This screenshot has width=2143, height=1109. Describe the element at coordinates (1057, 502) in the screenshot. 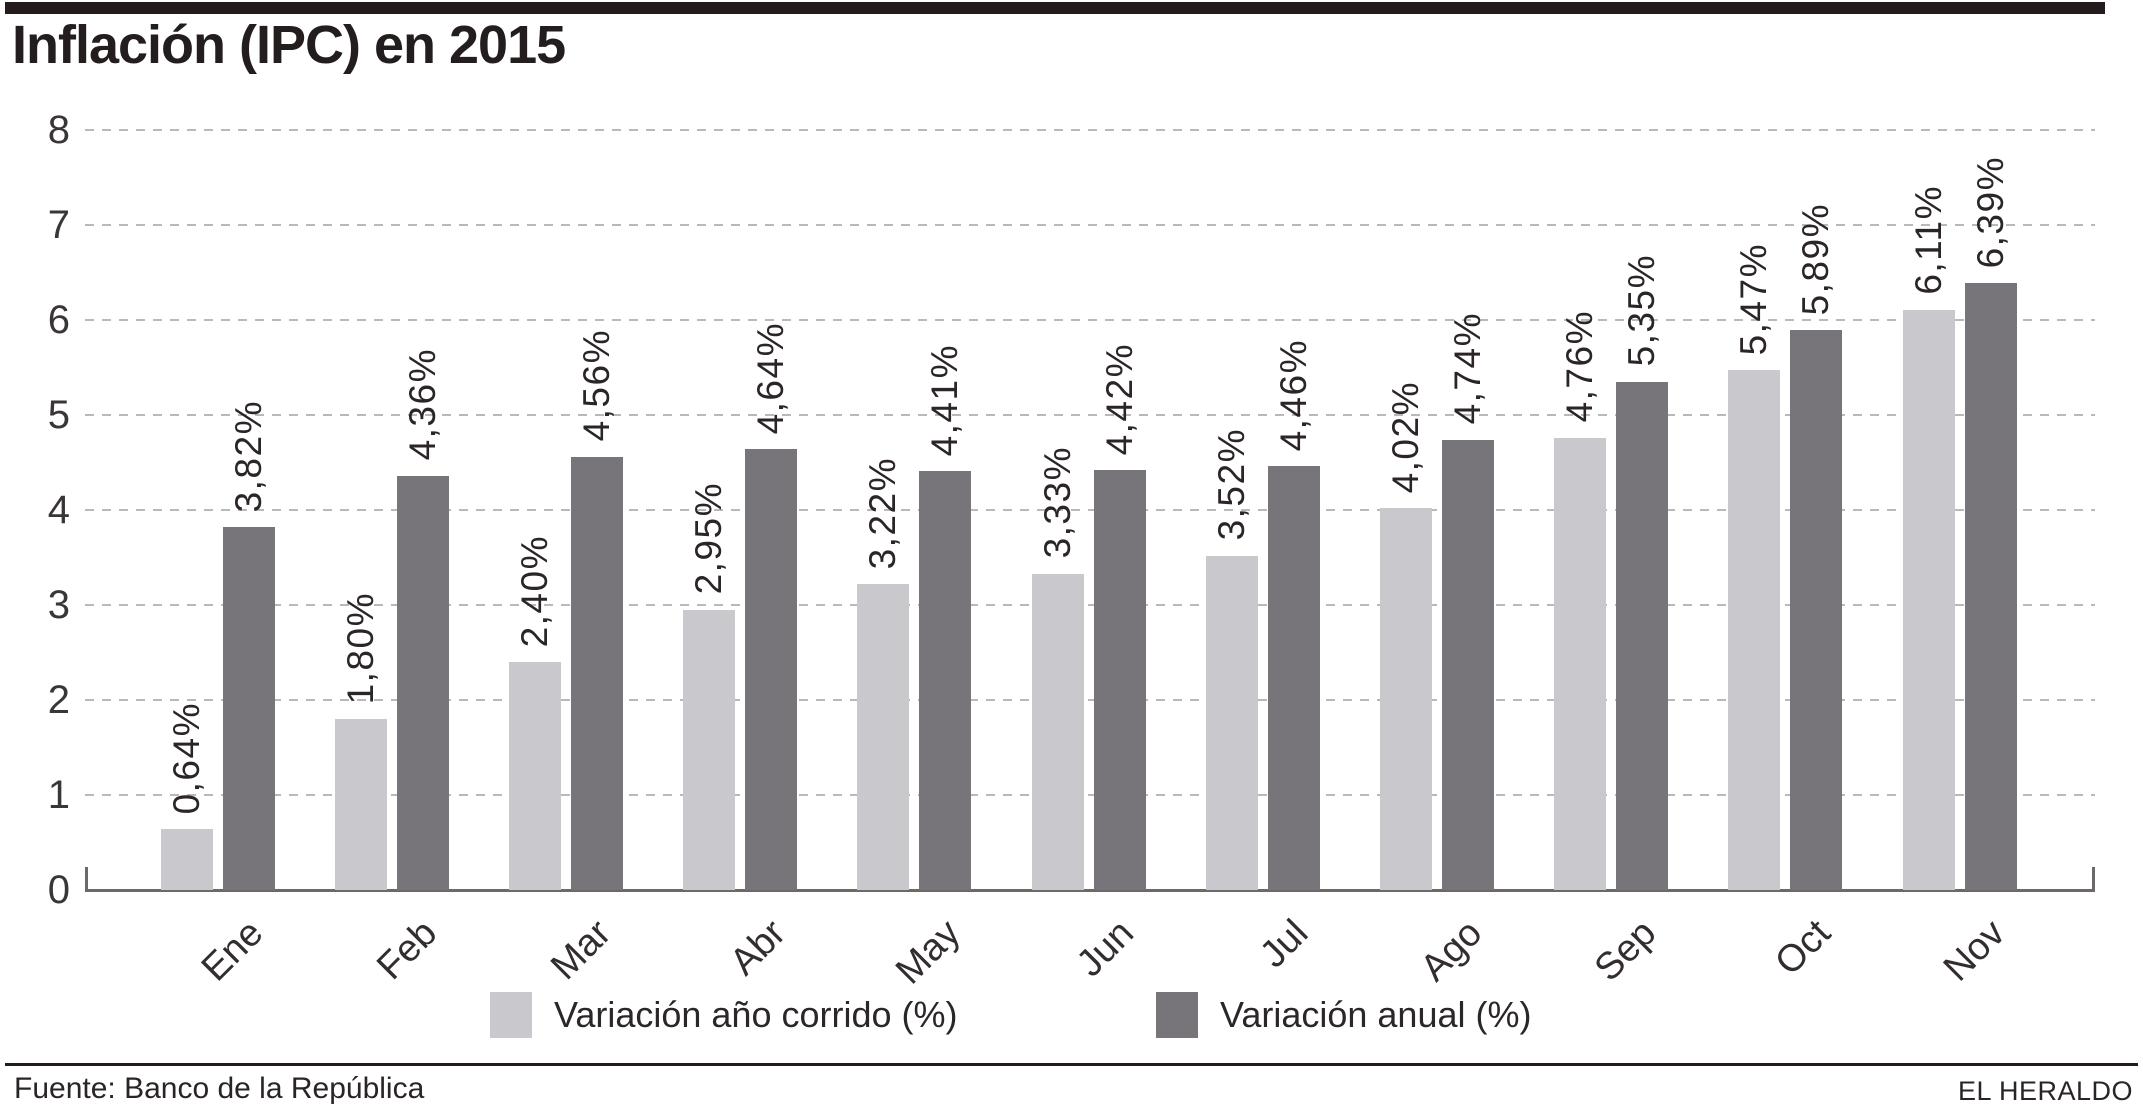

I see `bar-value-label: 3,33%` at that location.